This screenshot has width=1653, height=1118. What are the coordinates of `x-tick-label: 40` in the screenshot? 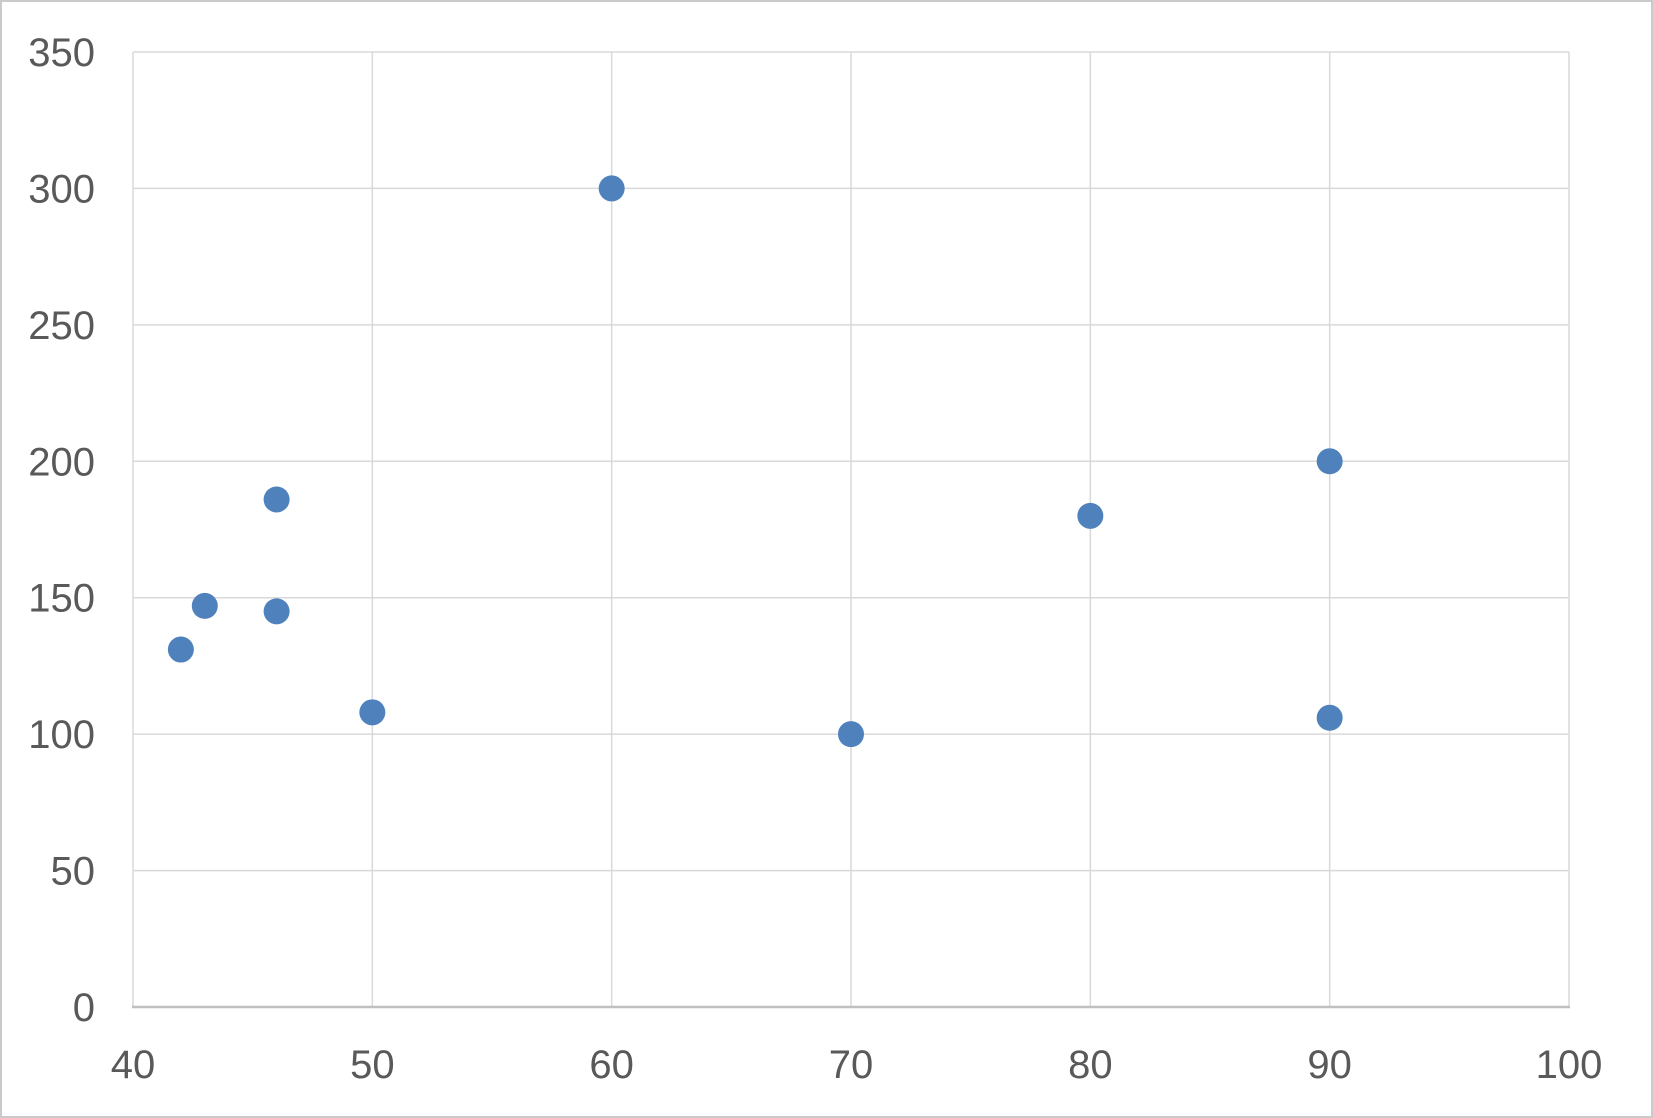 It's located at (133, 1065).